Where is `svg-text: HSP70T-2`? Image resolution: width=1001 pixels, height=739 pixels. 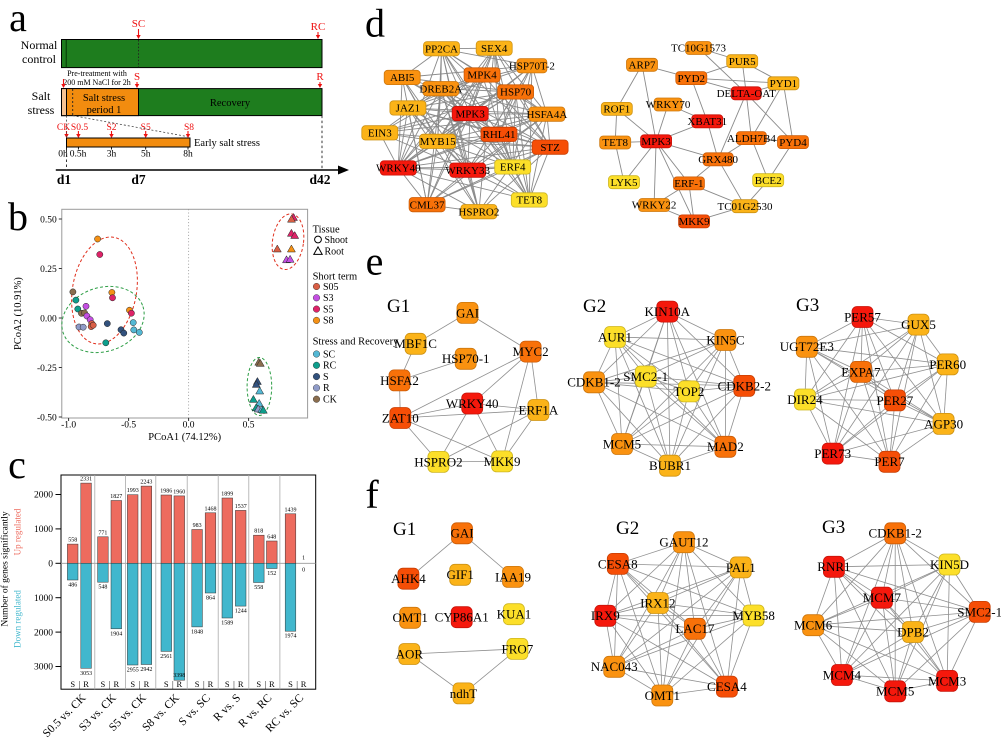 svg-text: HSP70T-2 is located at coordinates (532, 66).